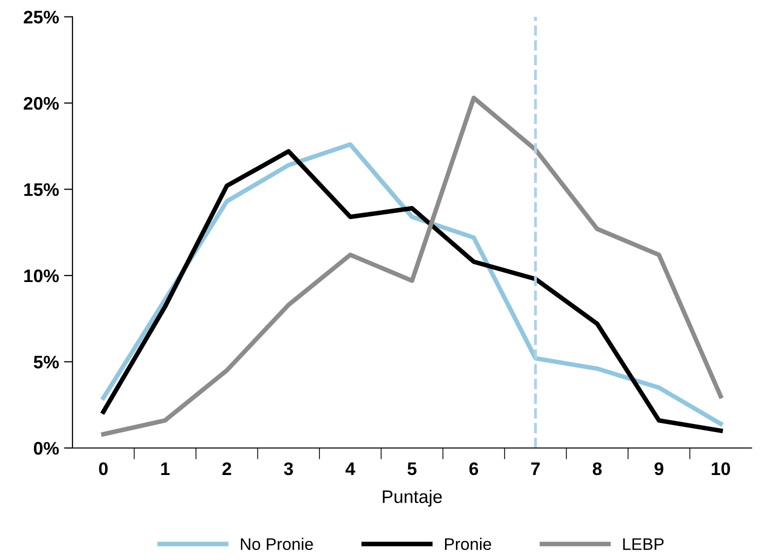  I want to click on x-tick-label: 4, so click(351, 468).